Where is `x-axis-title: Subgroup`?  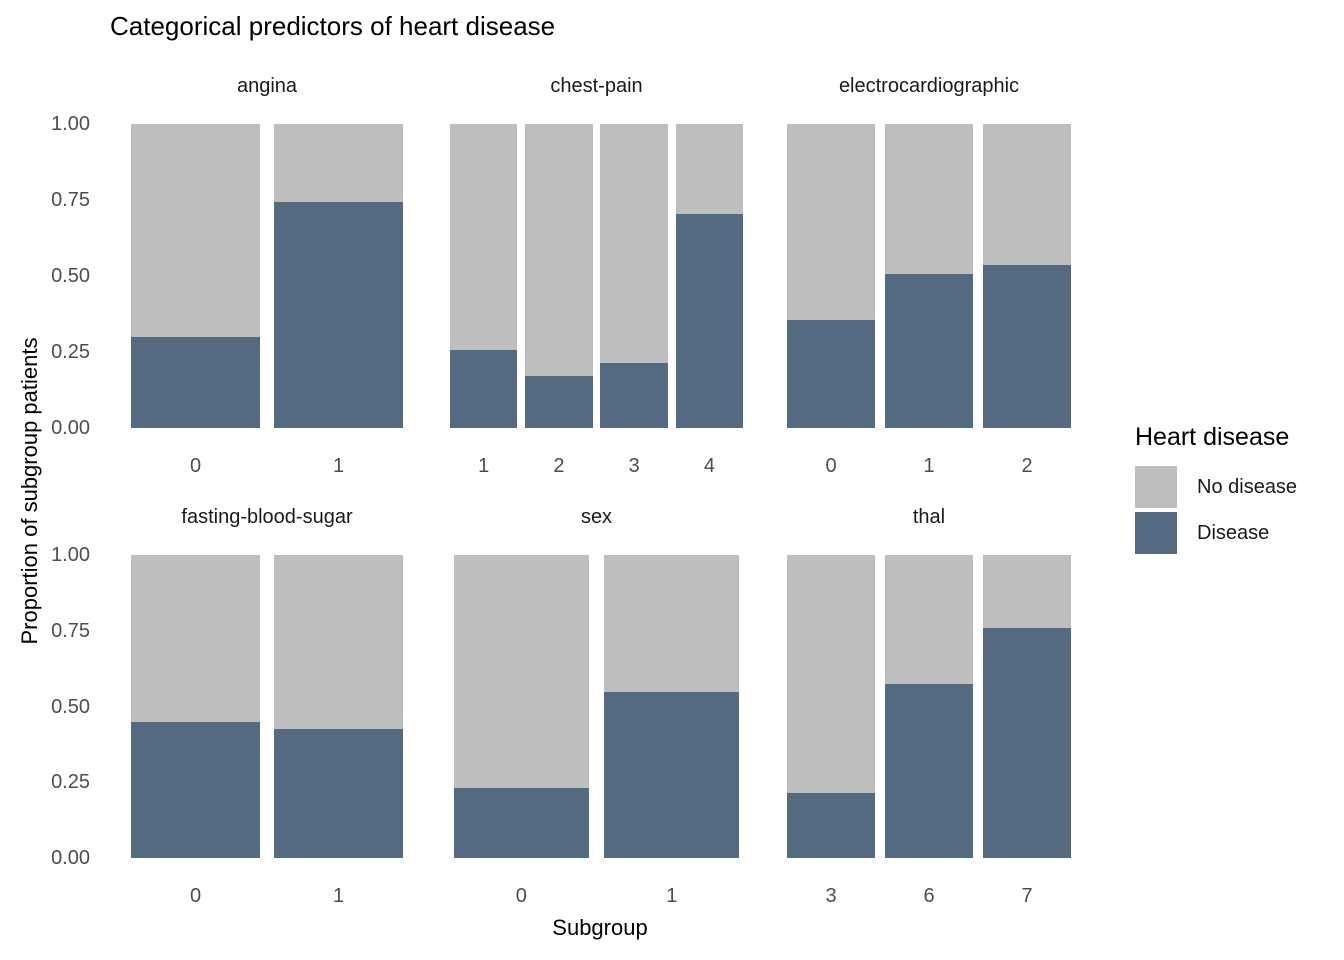
x-axis-title: Subgroup is located at coordinates (600, 927).